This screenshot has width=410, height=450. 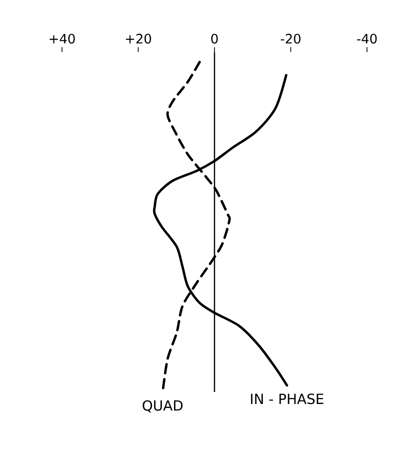 I want to click on x-tick-label: +40, so click(x=62, y=39).